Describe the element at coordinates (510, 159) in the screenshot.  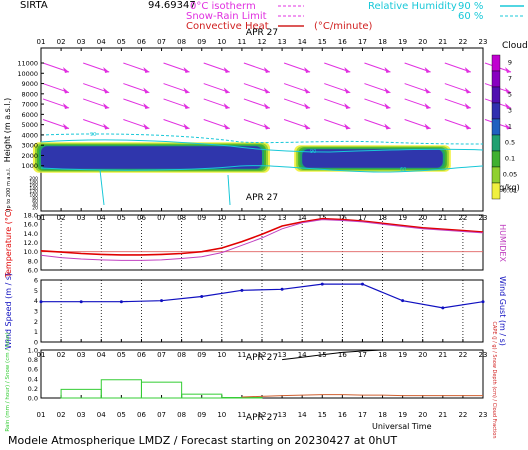
I see `clouds-scale-label: 0.1` at that location.